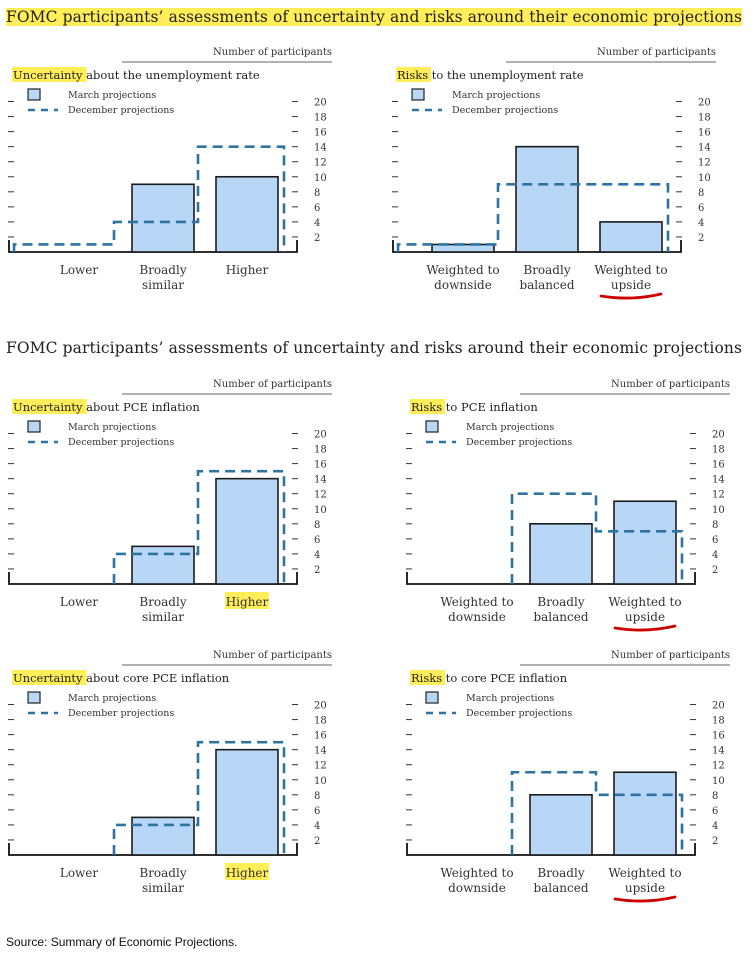 This screenshot has width=754, height=958. Describe the element at coordinates (48, 678) in the screenshot. I see `panel-title-keyword: Uncertainty` at that location.